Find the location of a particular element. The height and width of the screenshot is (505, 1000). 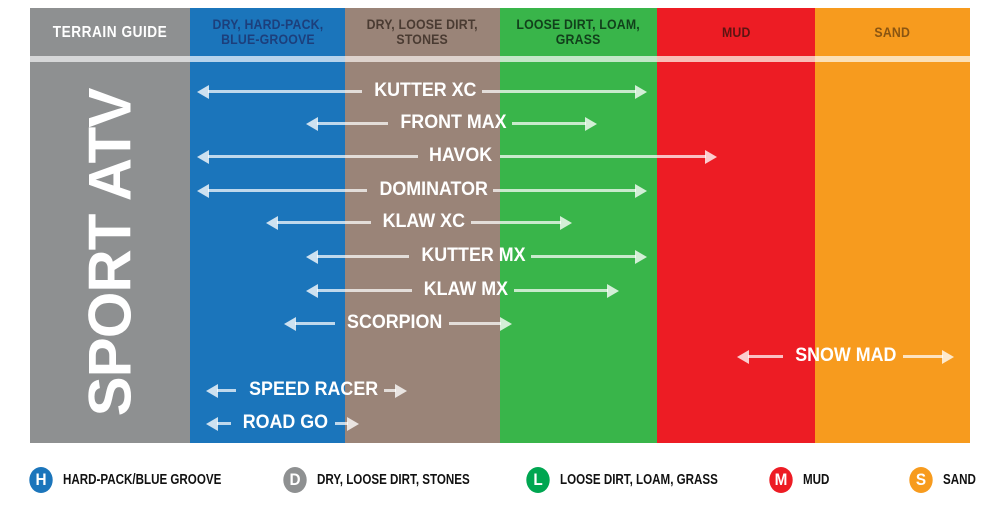

header-divider-blue is located at coordinates (267, 59).